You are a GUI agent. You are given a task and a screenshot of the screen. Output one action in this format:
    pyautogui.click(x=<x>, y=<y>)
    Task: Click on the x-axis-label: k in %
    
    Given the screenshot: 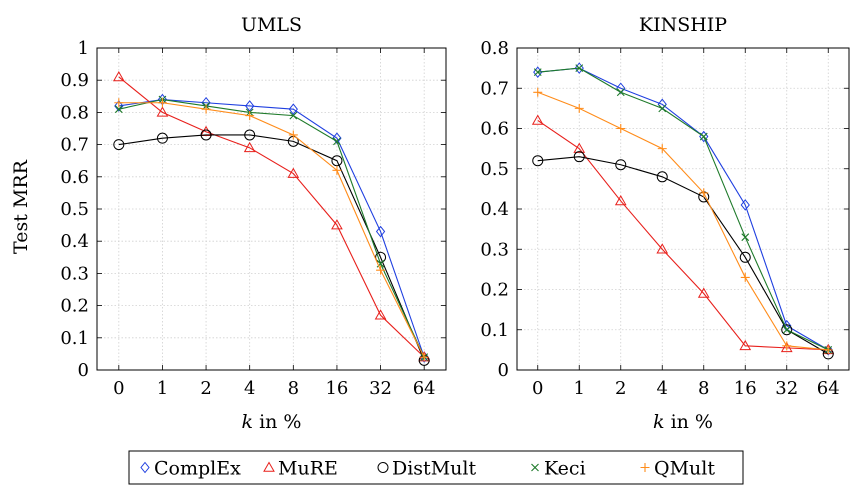 What is the action you would take?
    pyautogui.click(x=272, y=422)
    